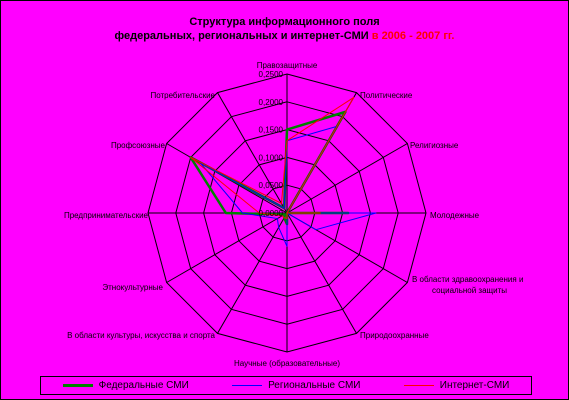 The height and width of the screenshot is (400, 569). What do you see at coordinates (132, 287) in the screenshot?
I see `category-label: Этнокультурные` at bounding box center [132, 287].